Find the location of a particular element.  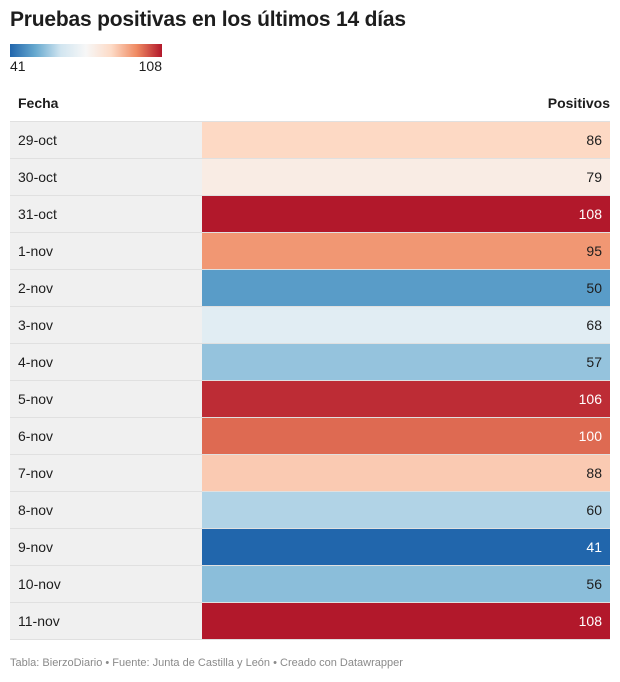

value-cell: 88 is located at coordinates (406, 473).